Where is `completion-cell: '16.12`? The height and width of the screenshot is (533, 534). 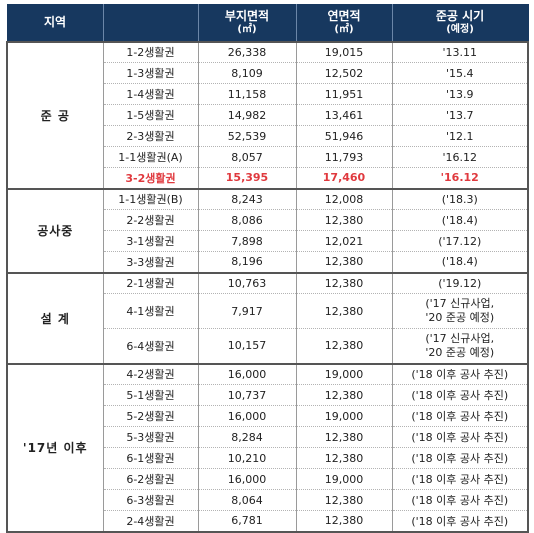
completion-cell: '16.12 is located at coordinates (460, 157).